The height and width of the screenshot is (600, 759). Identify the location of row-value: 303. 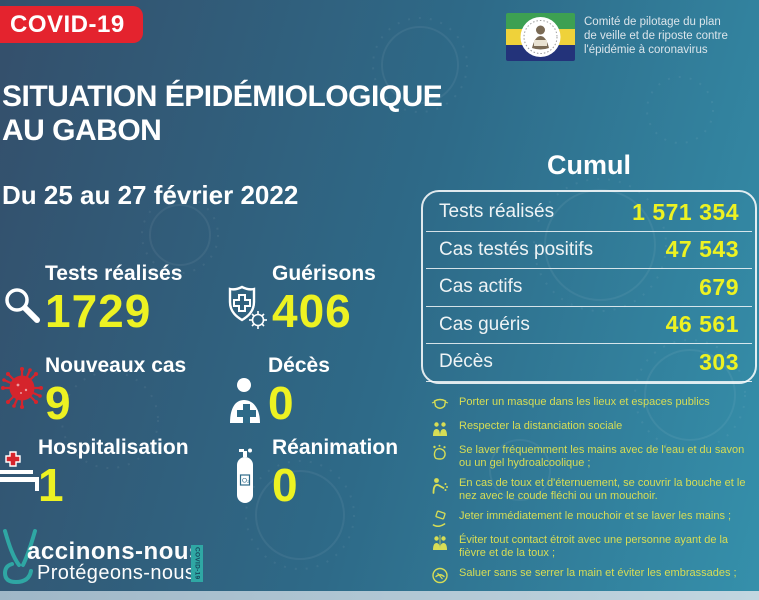
(719, 361).